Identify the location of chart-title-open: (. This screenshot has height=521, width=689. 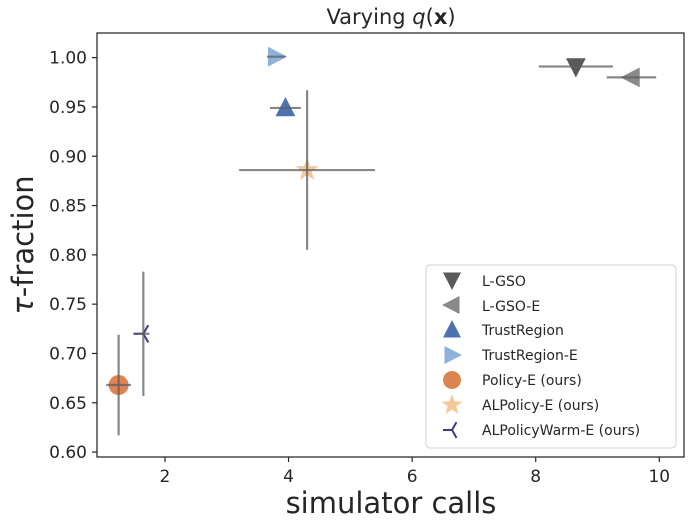
(430, 17).